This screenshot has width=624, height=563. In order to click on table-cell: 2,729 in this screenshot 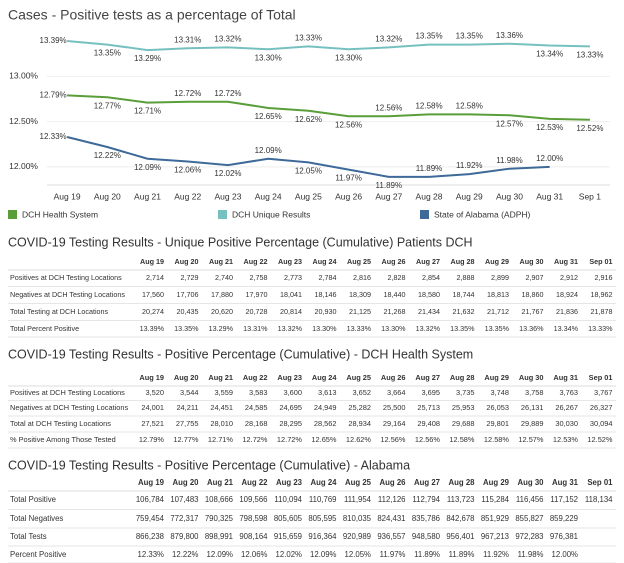, I will do `click(190, 277)`.